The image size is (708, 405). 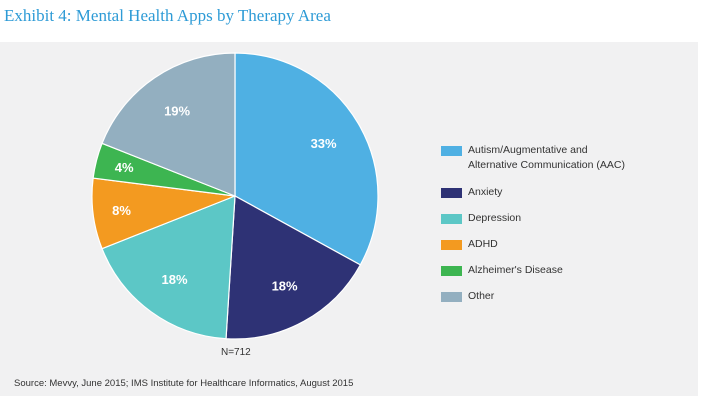 I want to click on legend-label-line: ADHD, so click(x=483, y=244).